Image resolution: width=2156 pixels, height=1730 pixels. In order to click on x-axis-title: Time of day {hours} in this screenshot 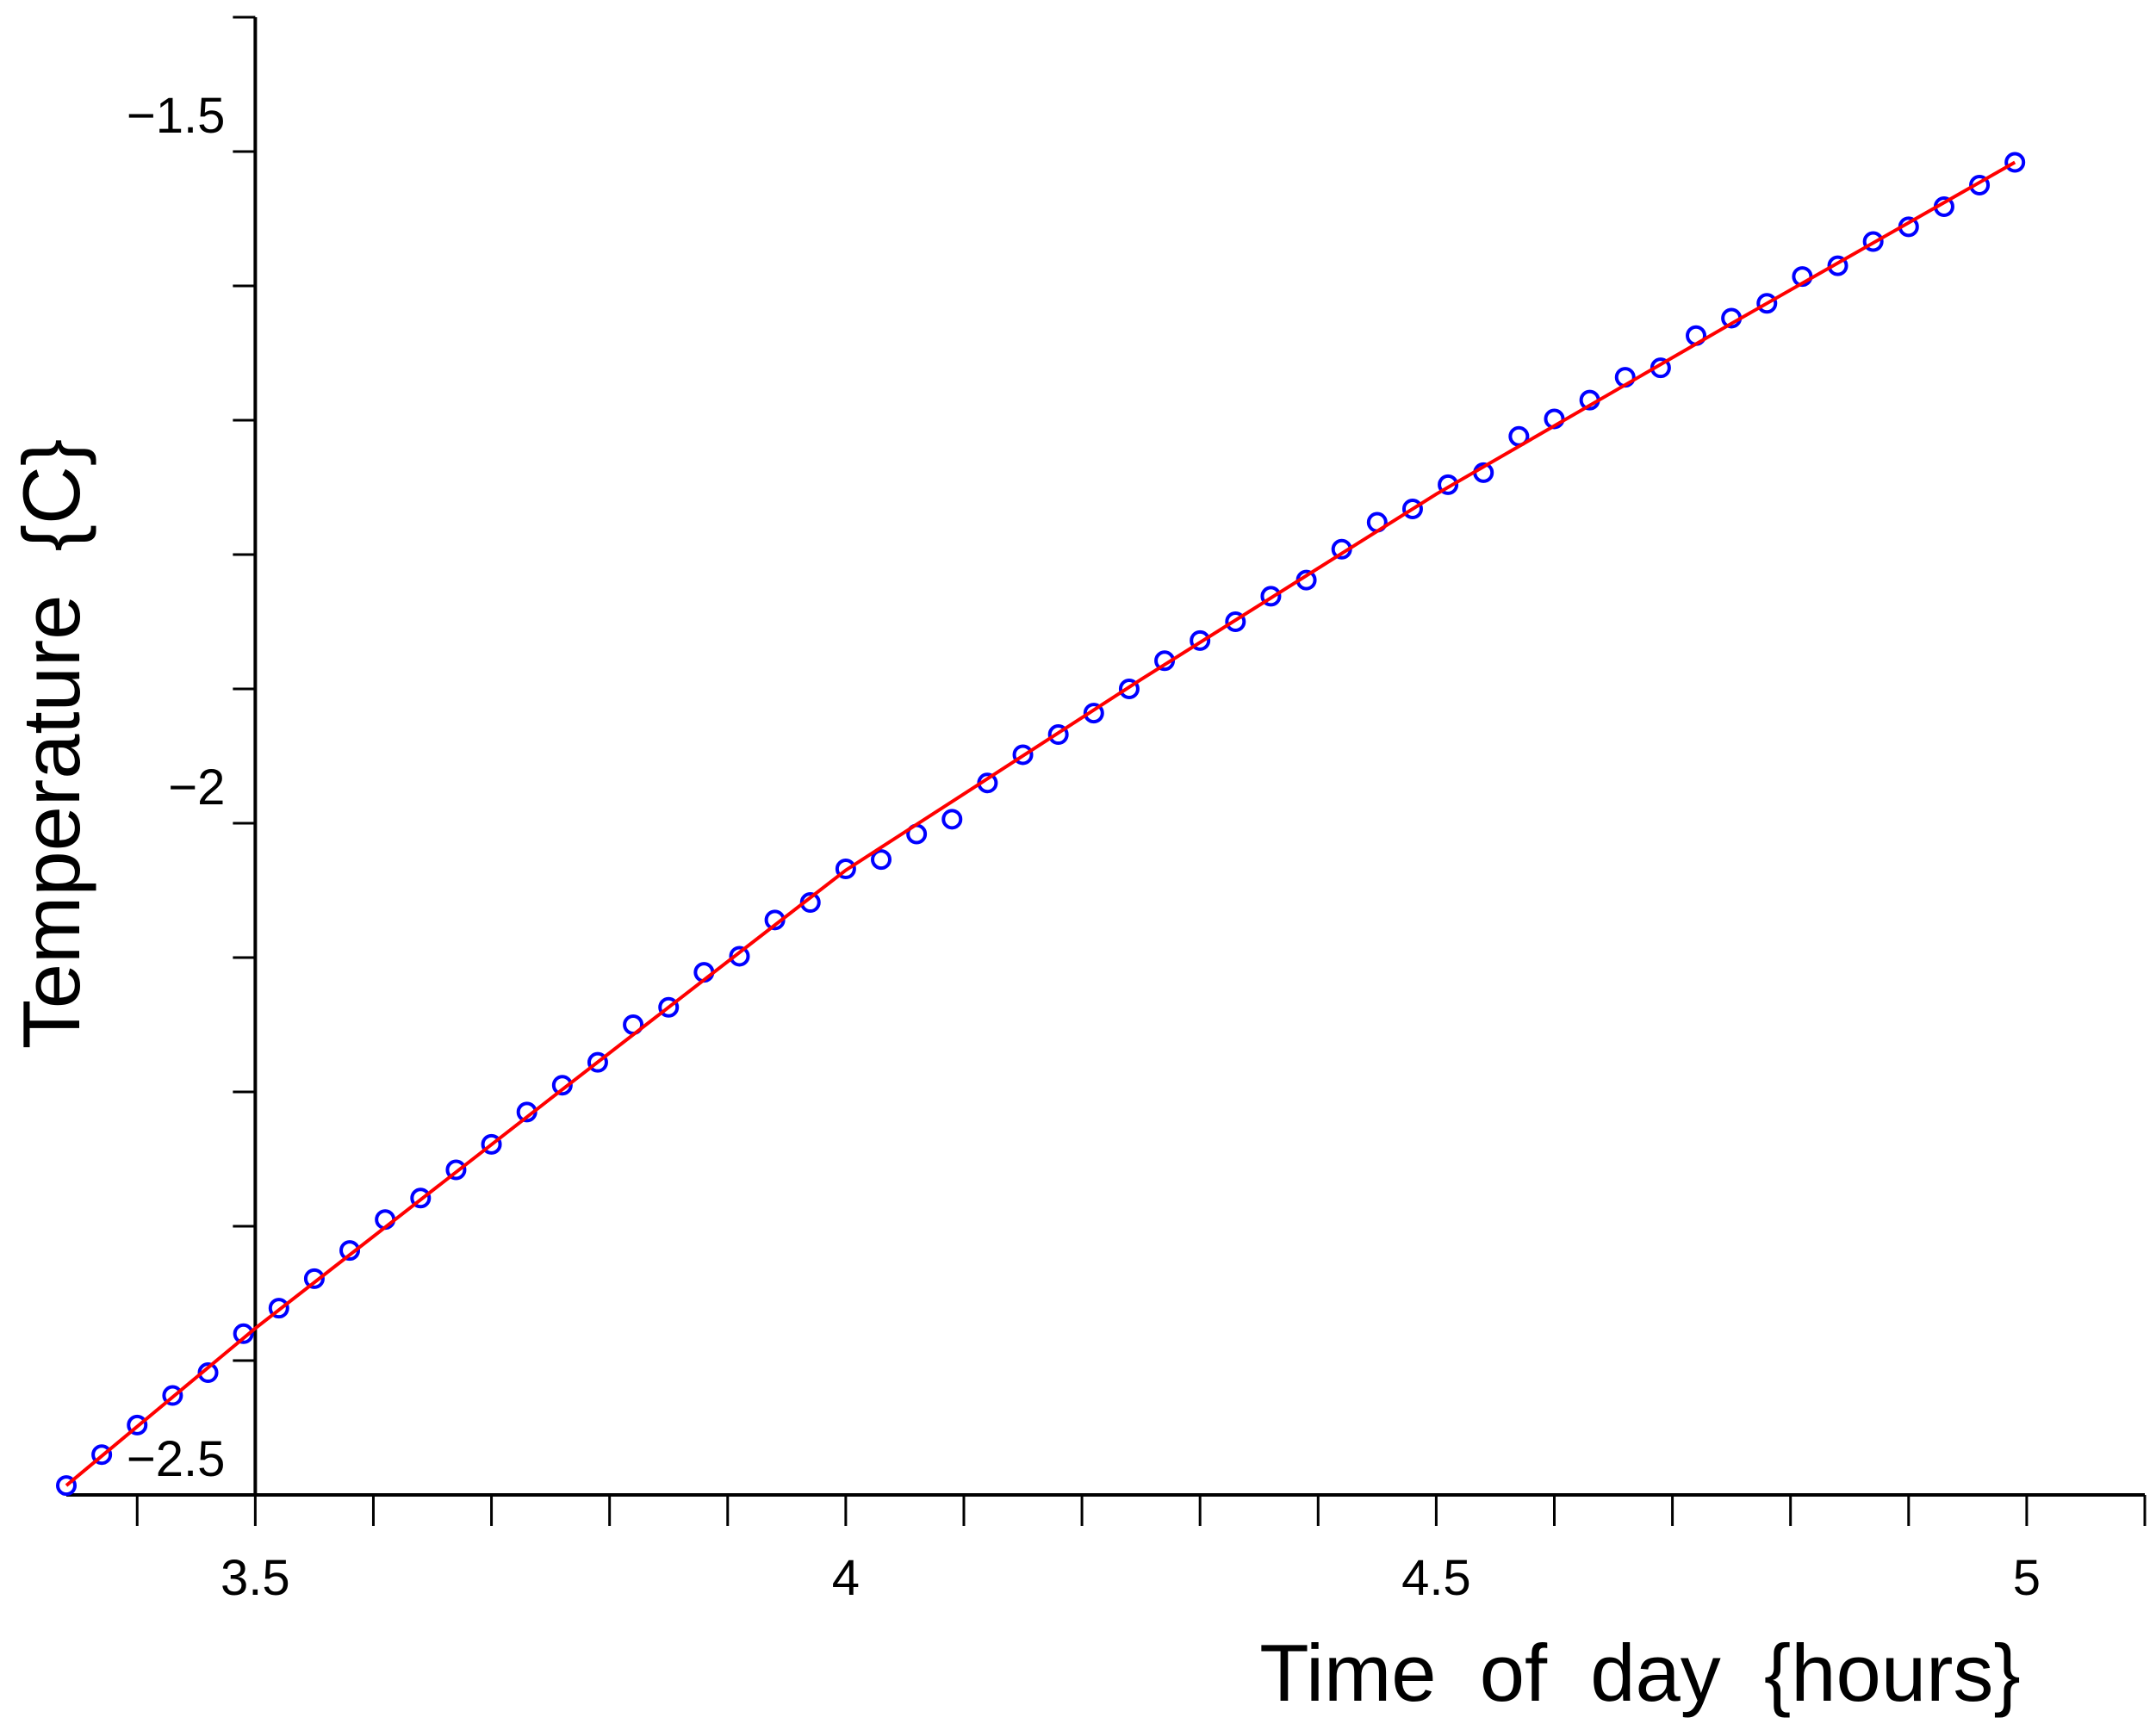, I will do `click(1640, 1673)`.